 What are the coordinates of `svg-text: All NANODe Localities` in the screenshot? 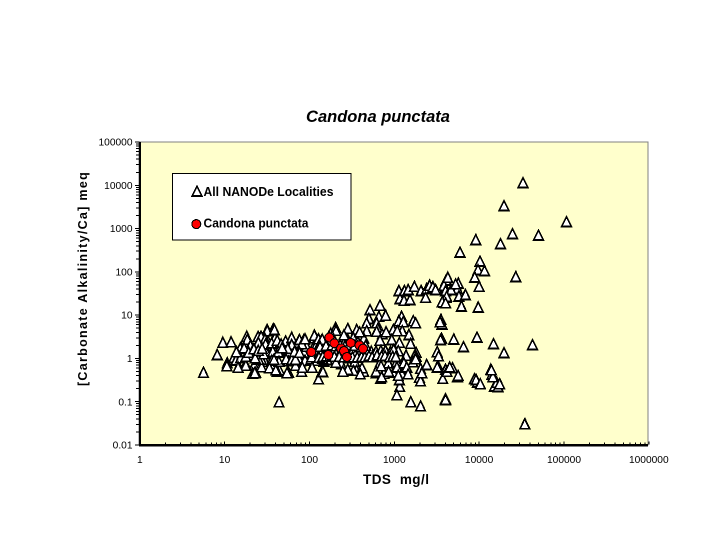 It's located at (269, 192).